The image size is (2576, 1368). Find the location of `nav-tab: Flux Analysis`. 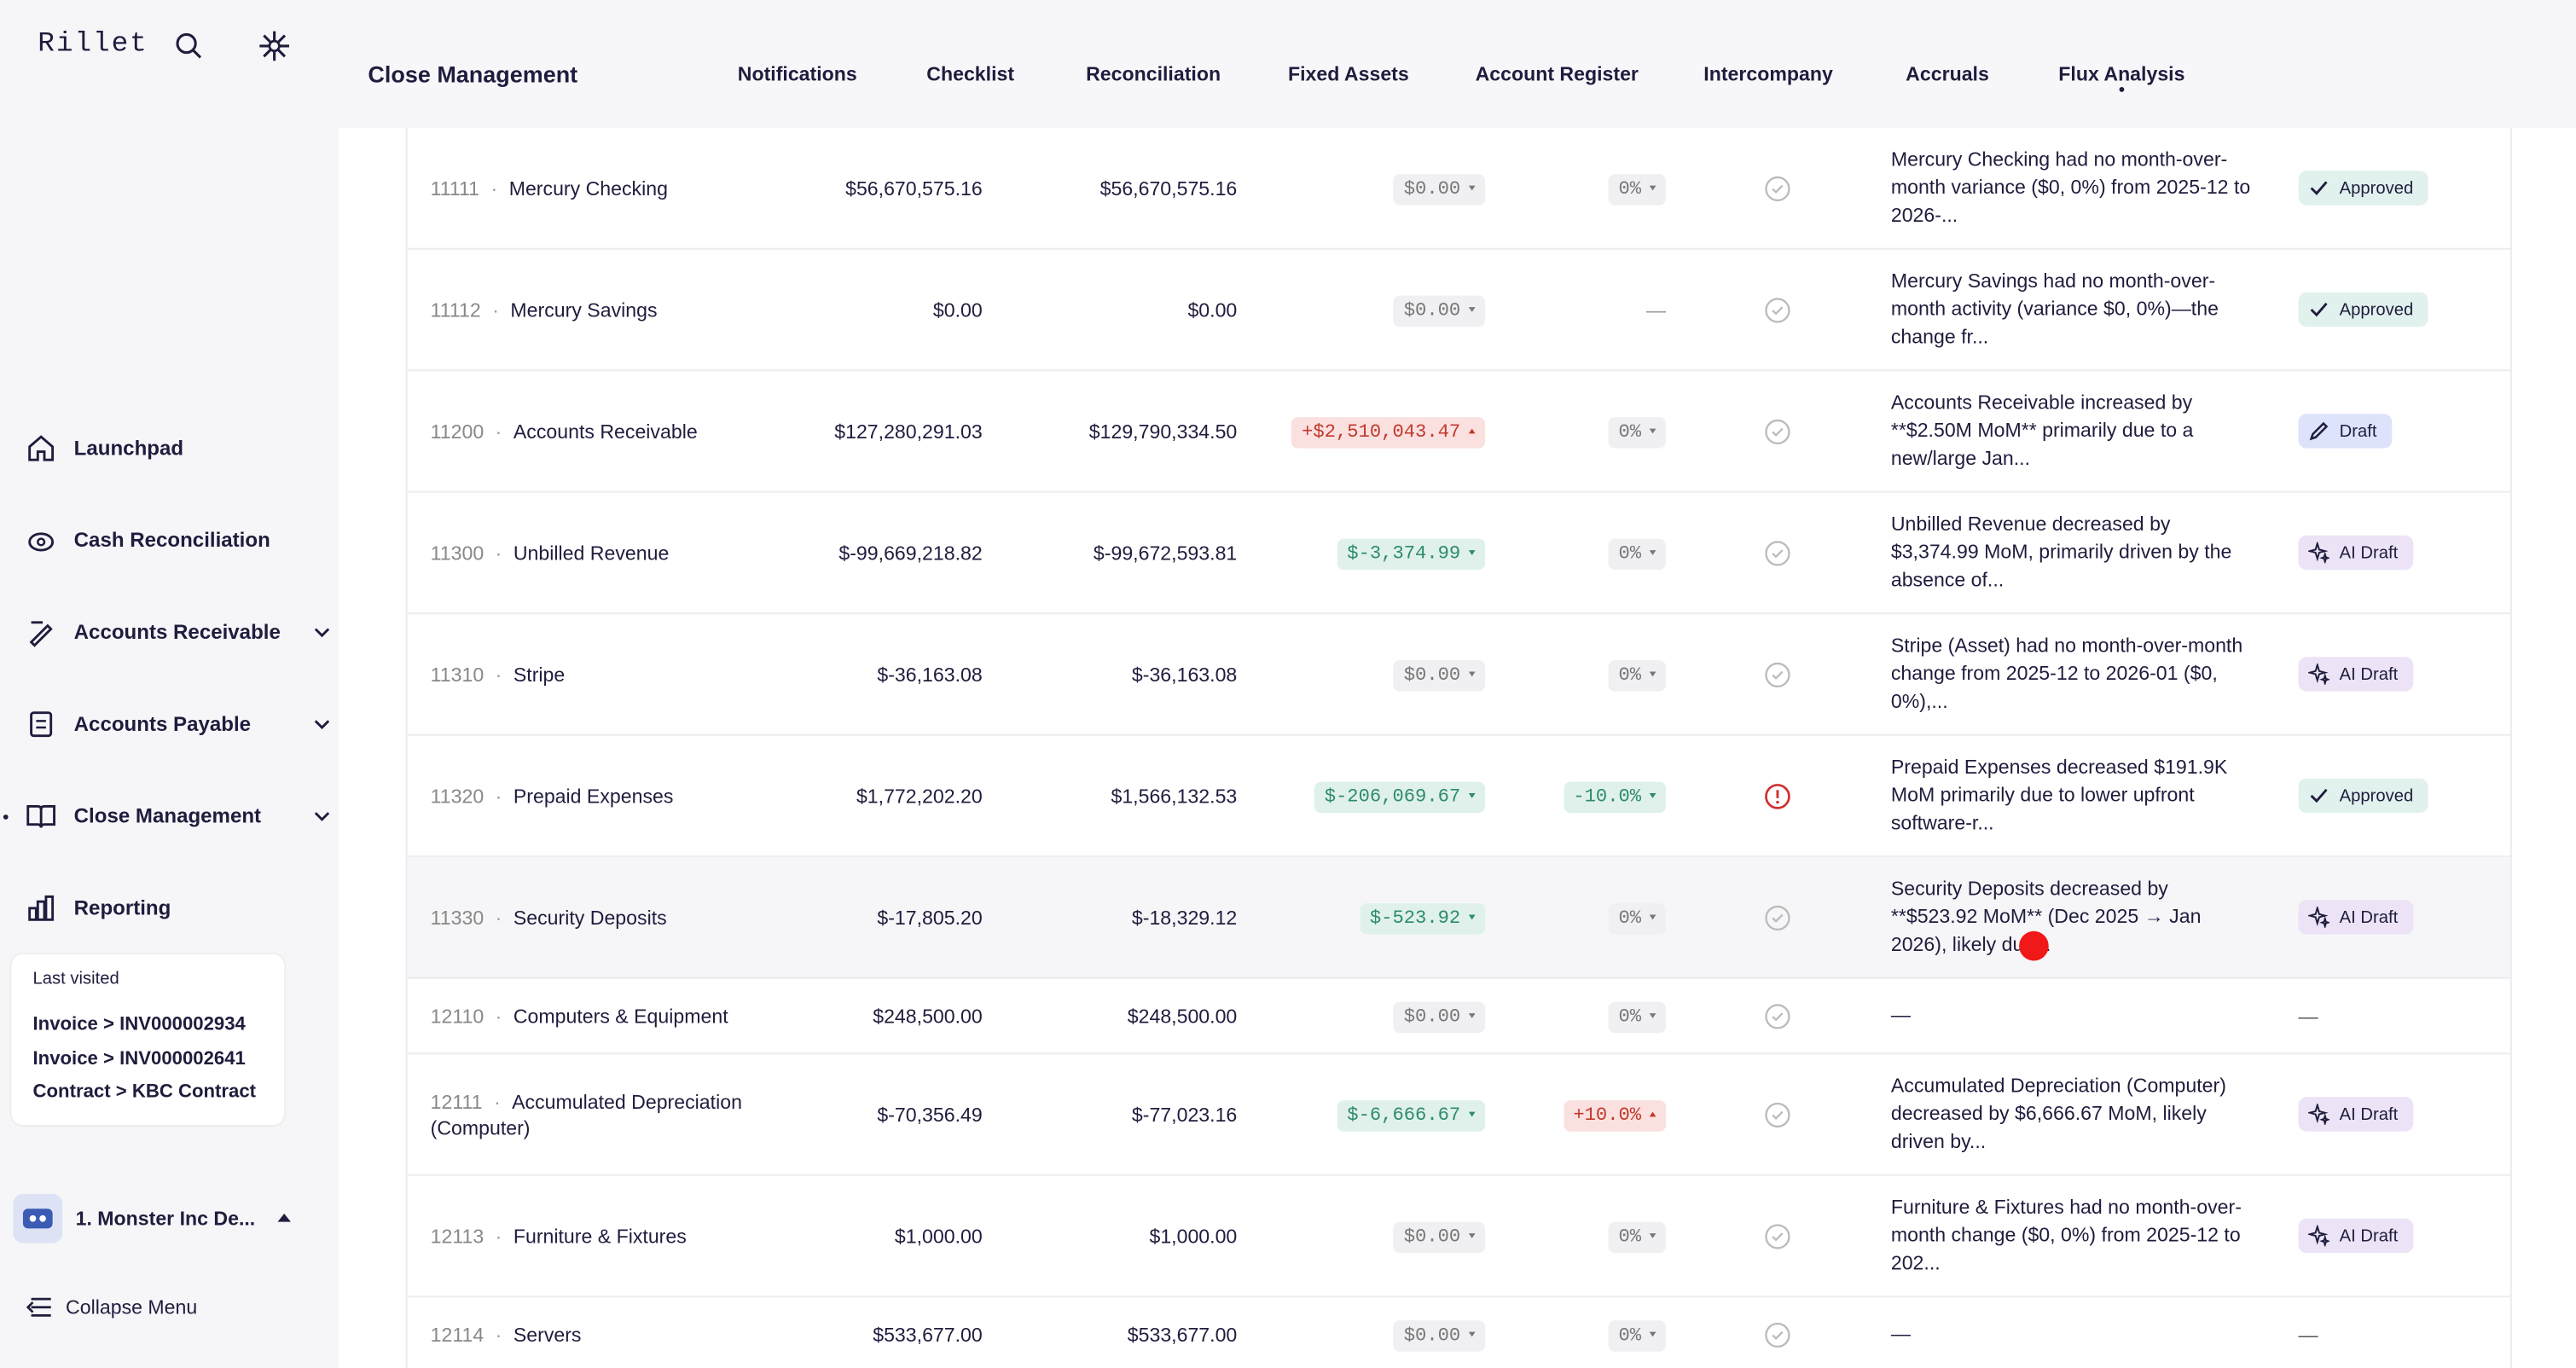

nav-tab: Flux Analysis is located at coordinates (2121, 74).